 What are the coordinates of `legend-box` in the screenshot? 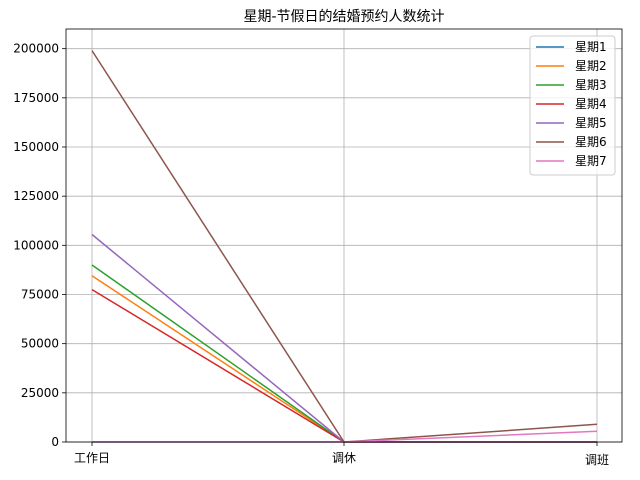 It's located at (572, 105).